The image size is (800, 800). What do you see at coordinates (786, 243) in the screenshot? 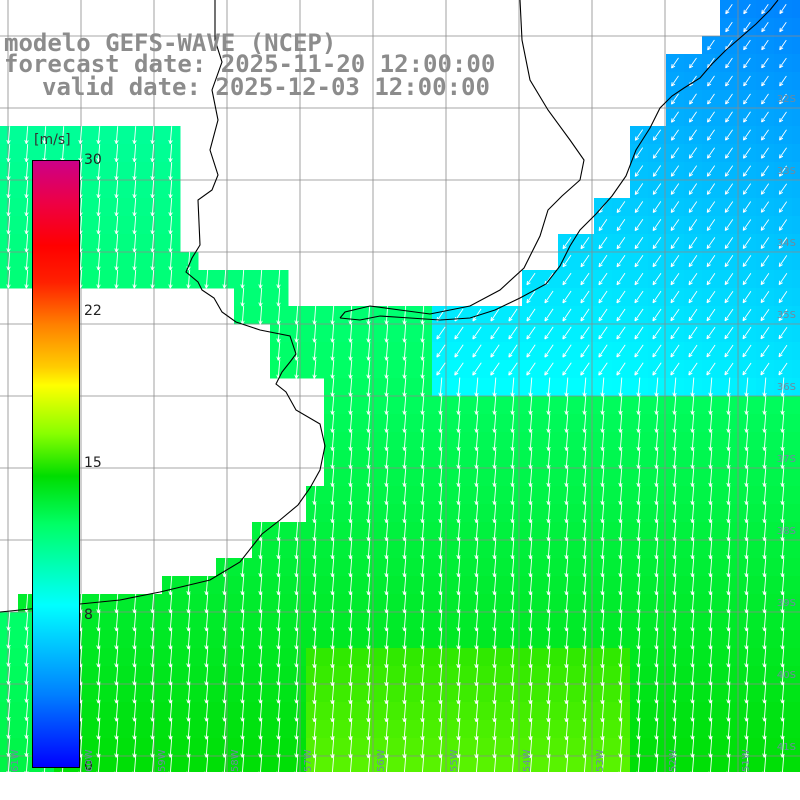
I see `latitude-label: 34S` at bounding box center [786, 243].